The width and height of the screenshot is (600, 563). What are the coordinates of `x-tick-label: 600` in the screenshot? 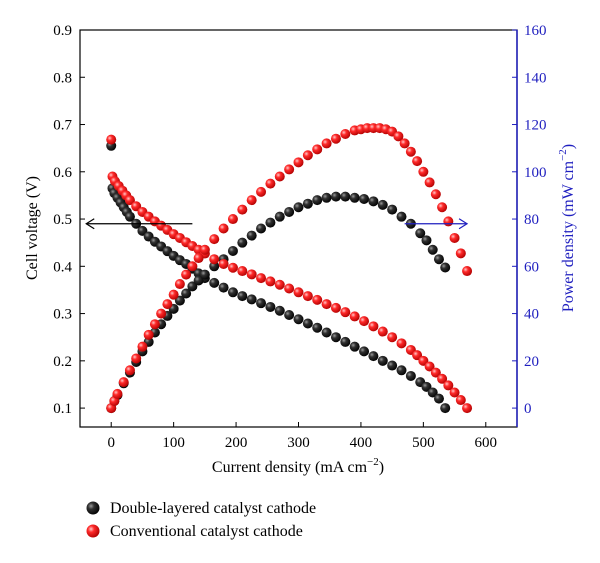 It's located at (486, 443).